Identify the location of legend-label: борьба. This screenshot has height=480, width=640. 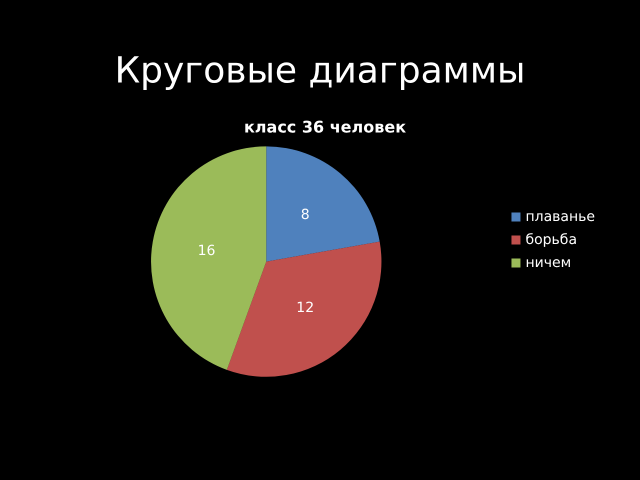
(551, 240).